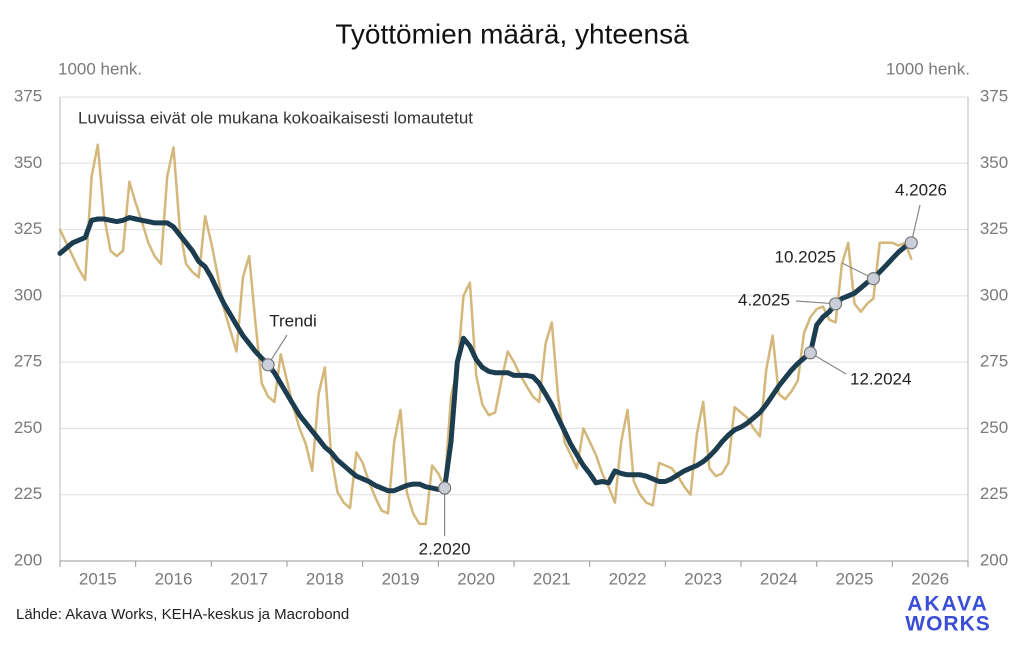 The height and width of the screenshot is (646, 1024). Describe the element at coordinates (28, 559) in the screenshot. I see `y-tick-label-left: 200` at that location.